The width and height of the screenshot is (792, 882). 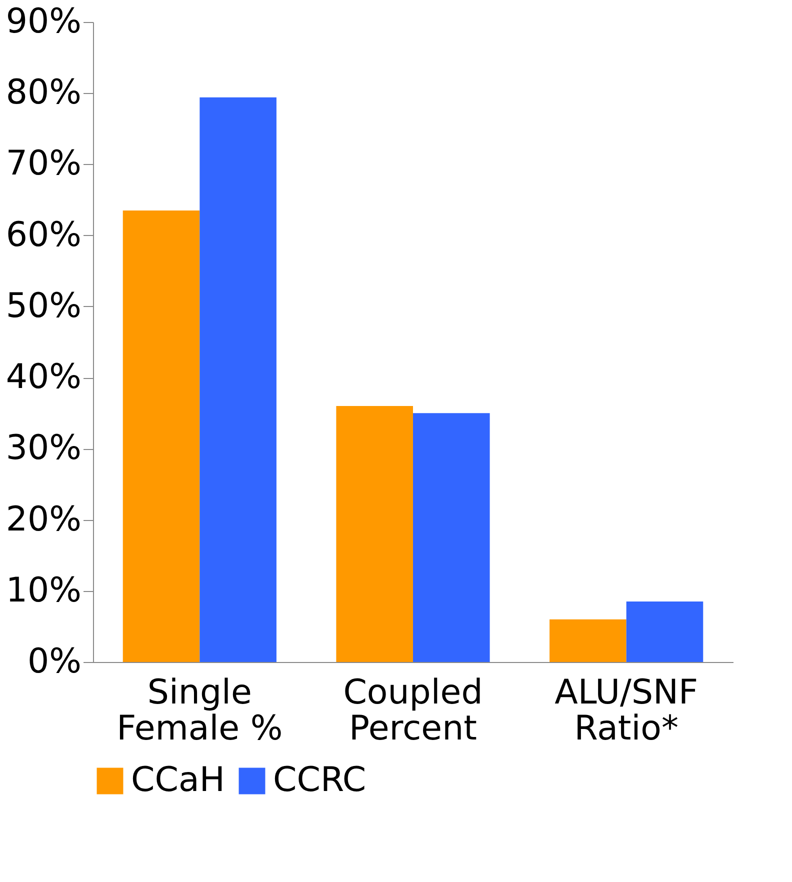 What do you see at coordinates (178, 780) in the screenshot?
I see `legend-label: CCaH` at bounding box center [178, 780].